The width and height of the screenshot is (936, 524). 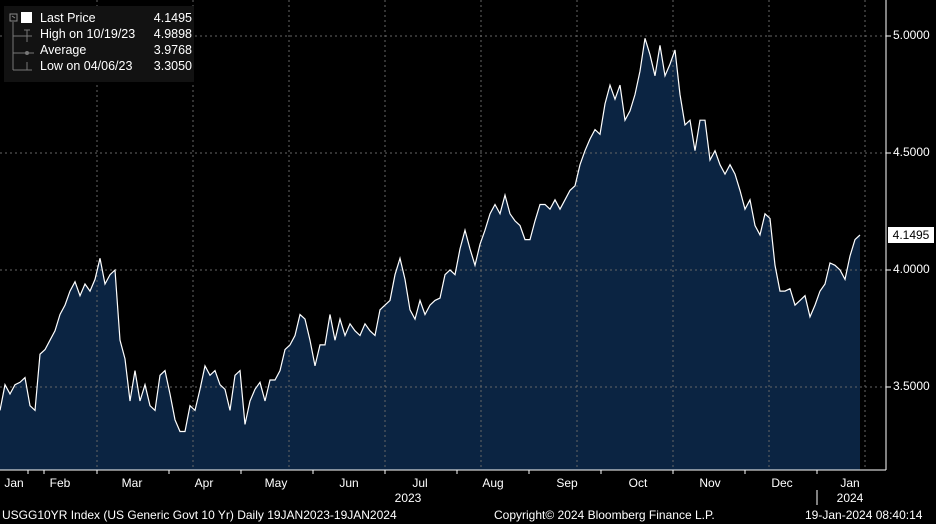 I want to click on legend-low: Low on 04/06/23 3.3050, so click(x=116, y=67).